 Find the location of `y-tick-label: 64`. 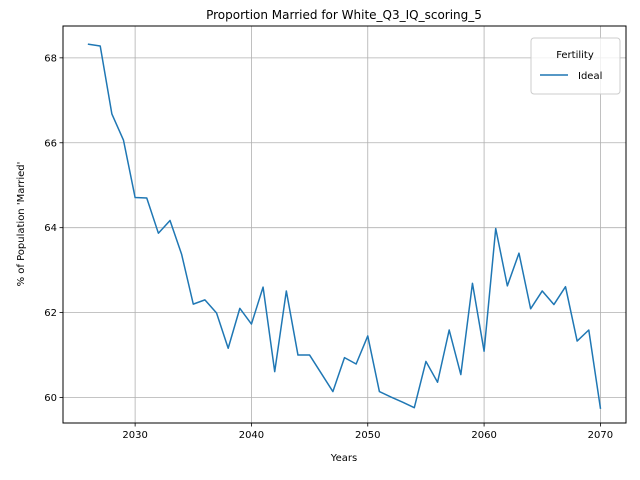

y-tick-label: 64 is located at coordinates (50, 228).